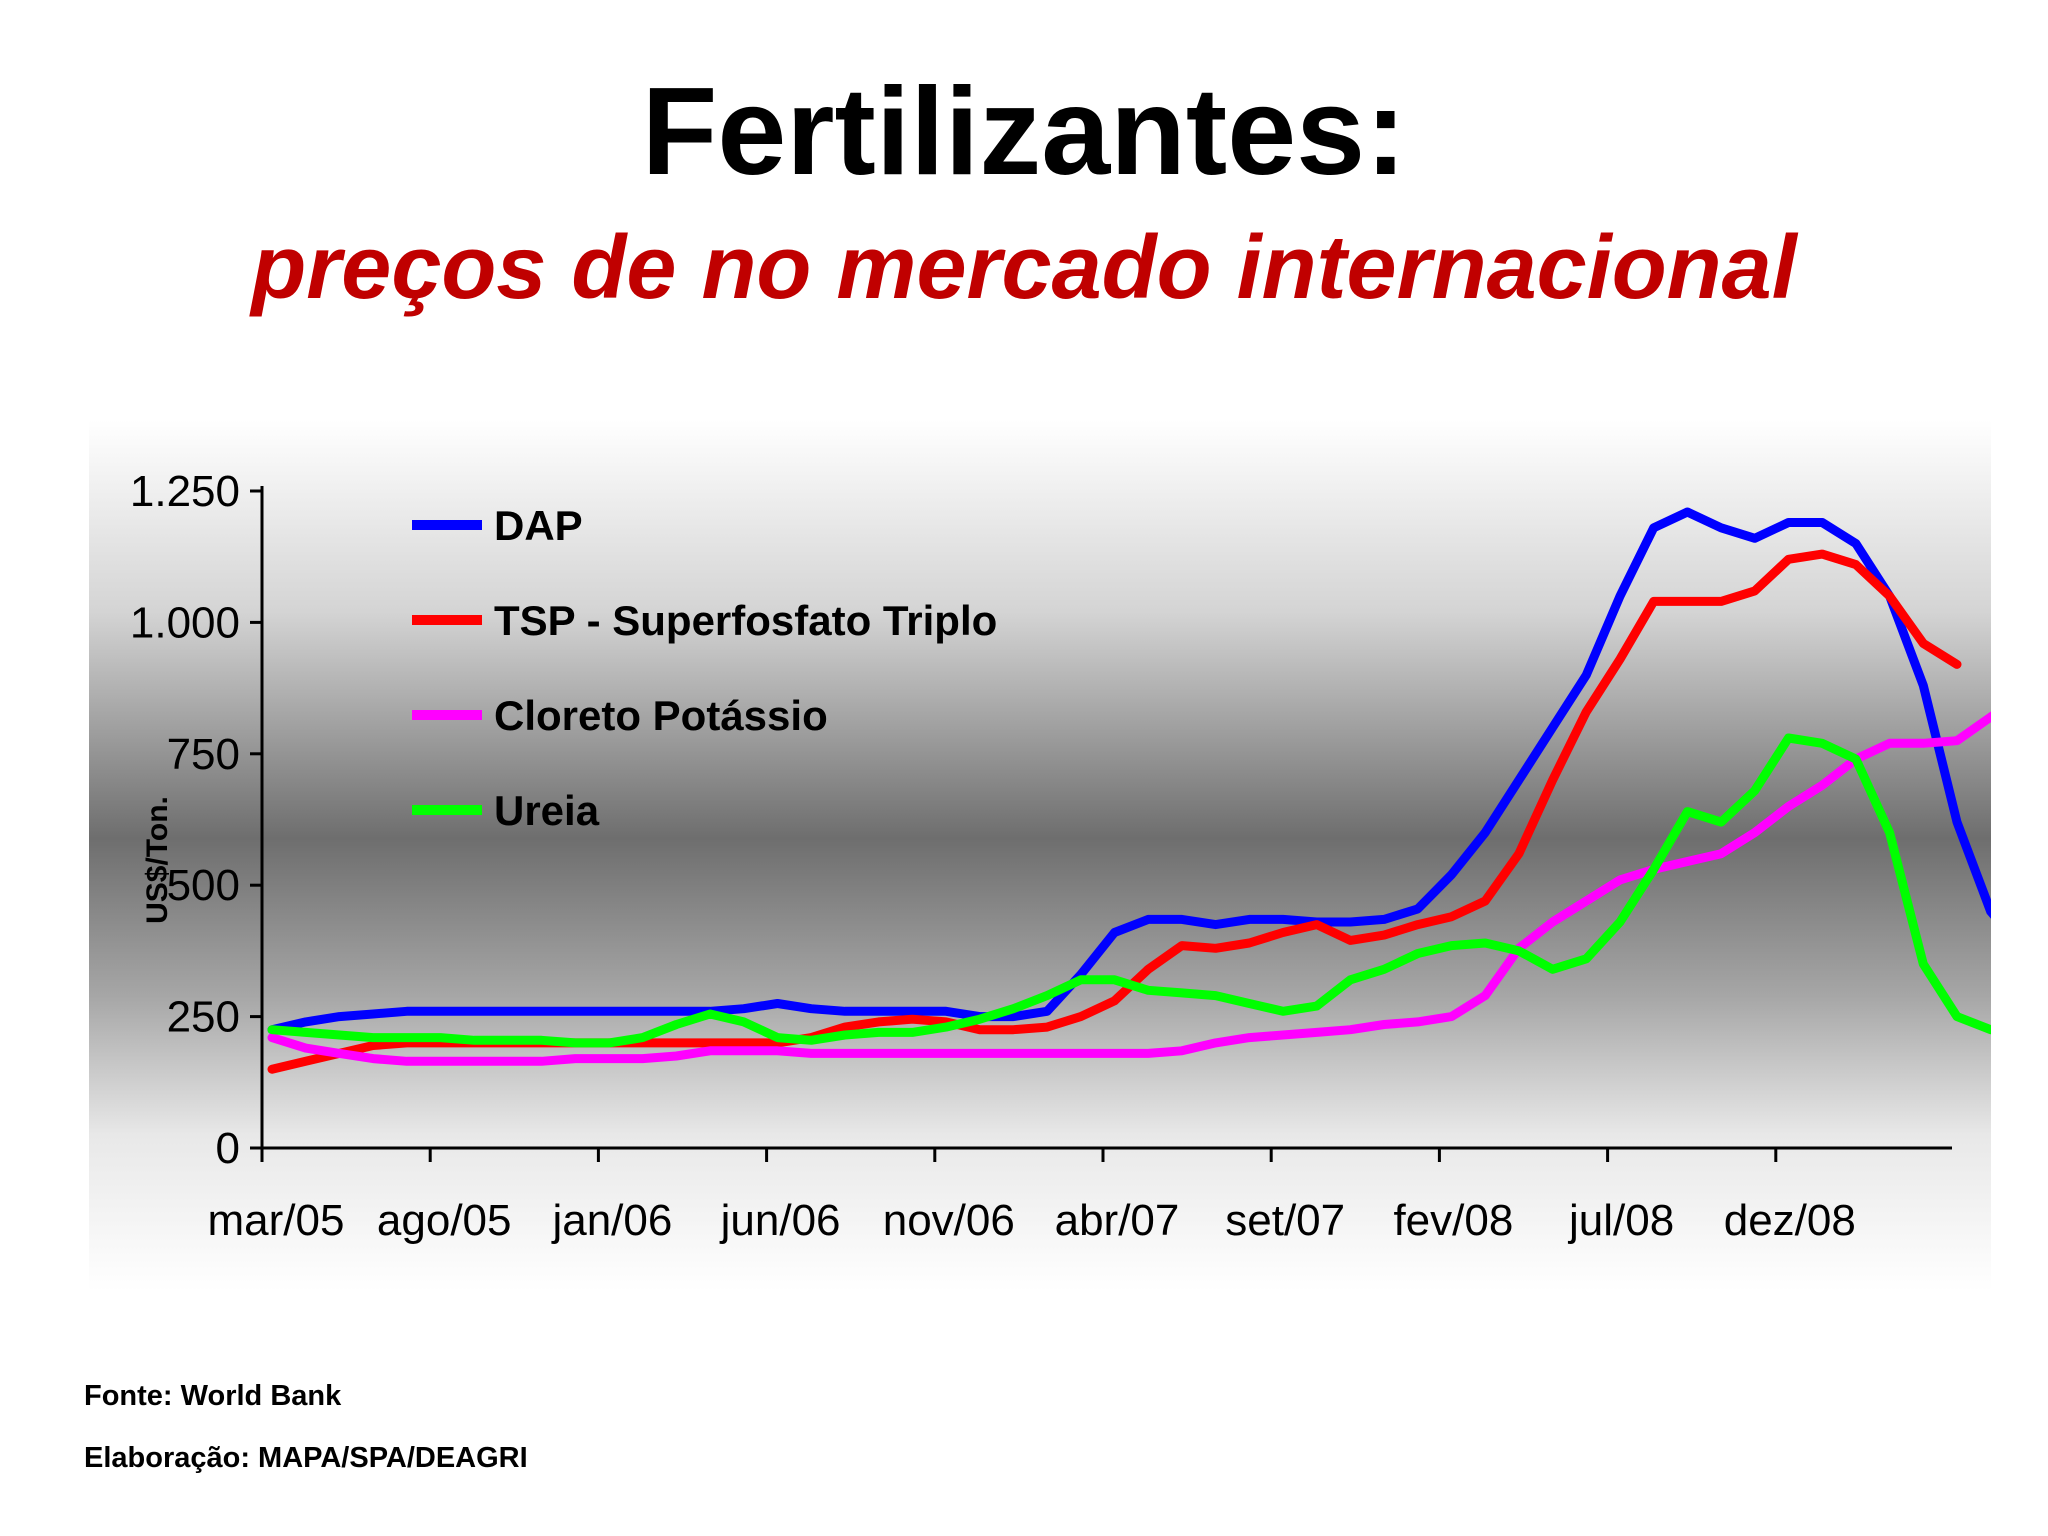 This screenshot has width=2048, height=1536. What do you see at coordinates (444, 1220) in the screenshot?
I see `x-tick-label: ago/05` at bounding box center [444, 1220].